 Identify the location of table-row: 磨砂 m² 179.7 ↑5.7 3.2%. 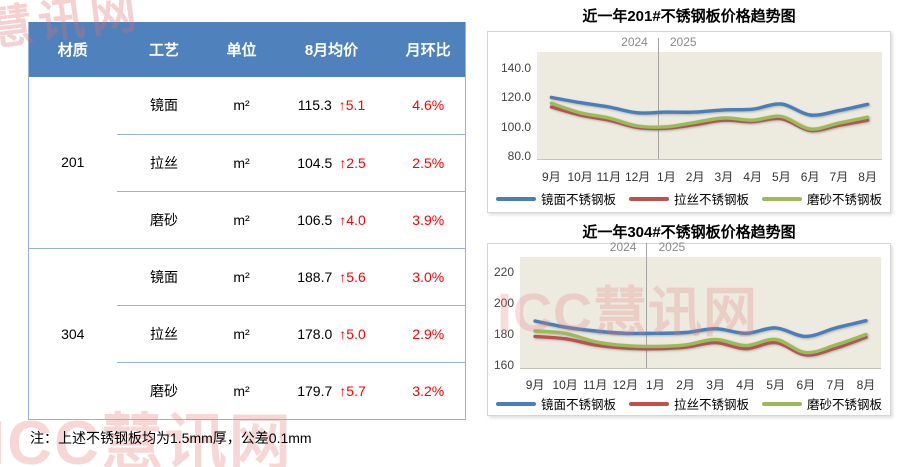
(247, 390).